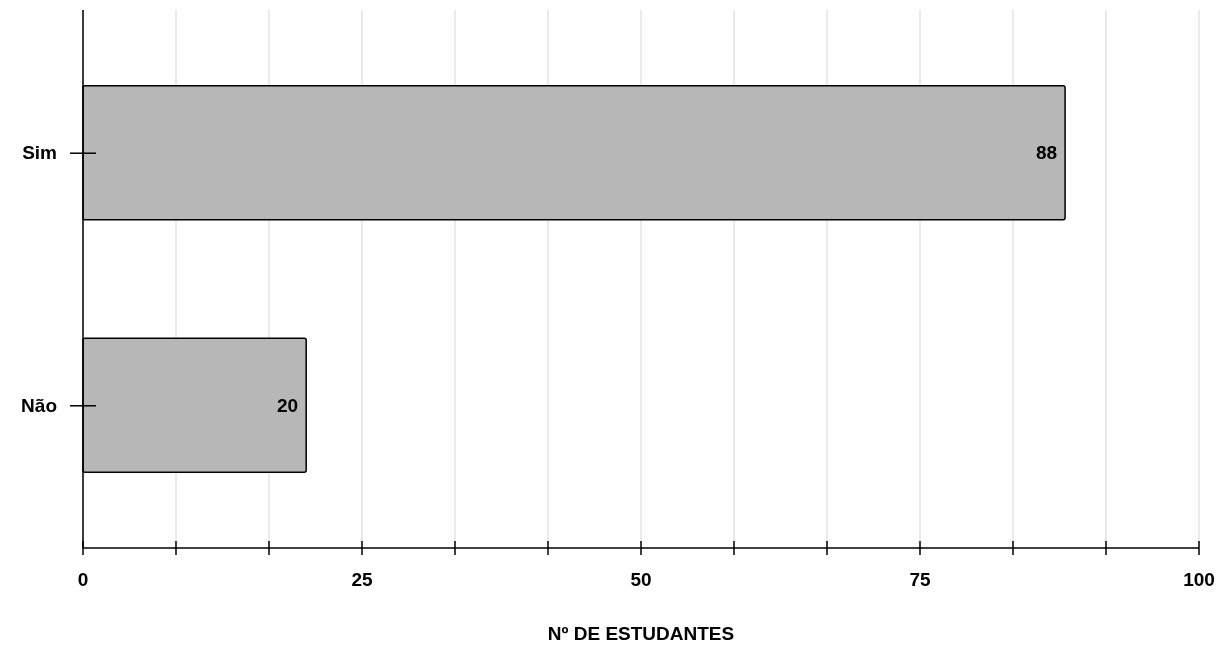  What do you see at coordinates (1046, 153) in the screenshot?
I see `data-label: 88` at bounding box center [1046, 153].